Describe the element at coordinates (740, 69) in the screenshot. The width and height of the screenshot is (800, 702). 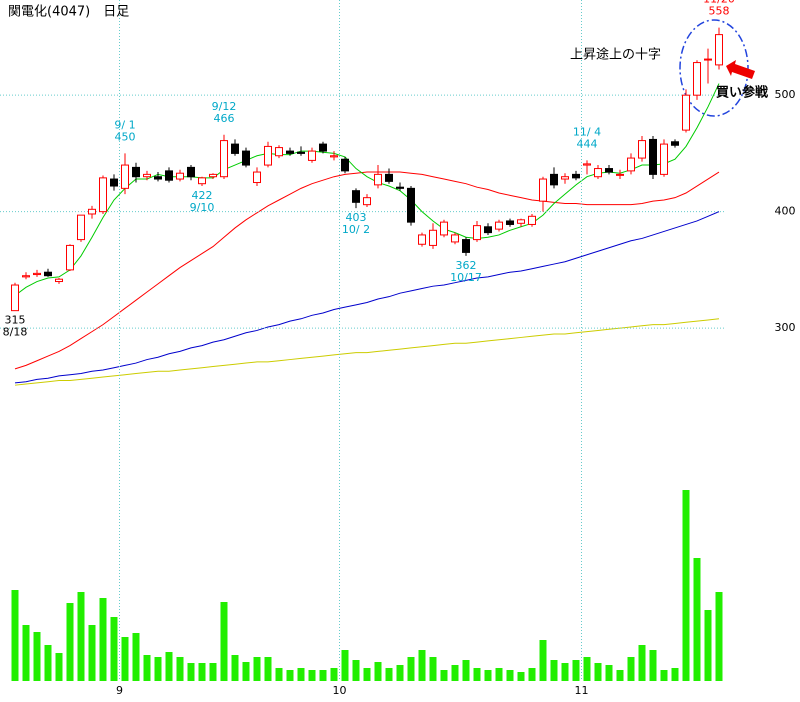
I see `arrow` at that location.